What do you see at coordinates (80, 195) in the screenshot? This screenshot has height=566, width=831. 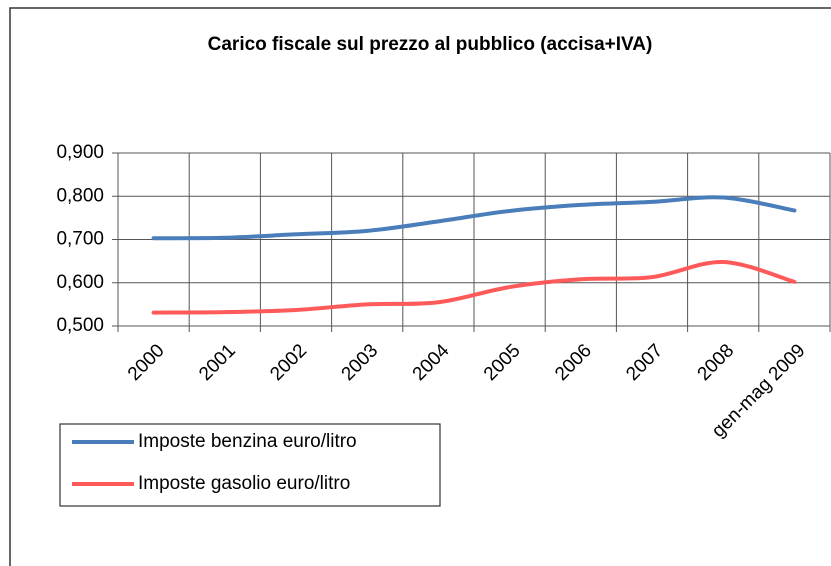 I see `y-tick-label: 0,800` at bounding box center [80, 195].